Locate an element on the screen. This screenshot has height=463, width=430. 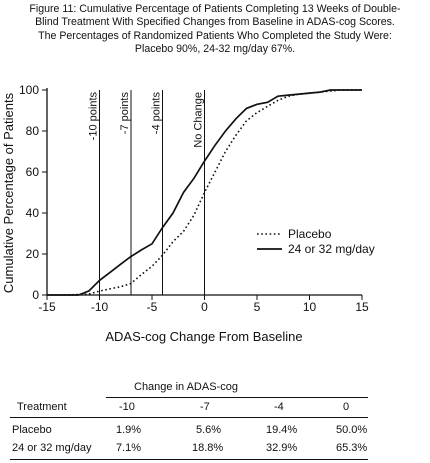
table-row-placebo-minus-10: 1.9% is located at coordinates (129, 430).